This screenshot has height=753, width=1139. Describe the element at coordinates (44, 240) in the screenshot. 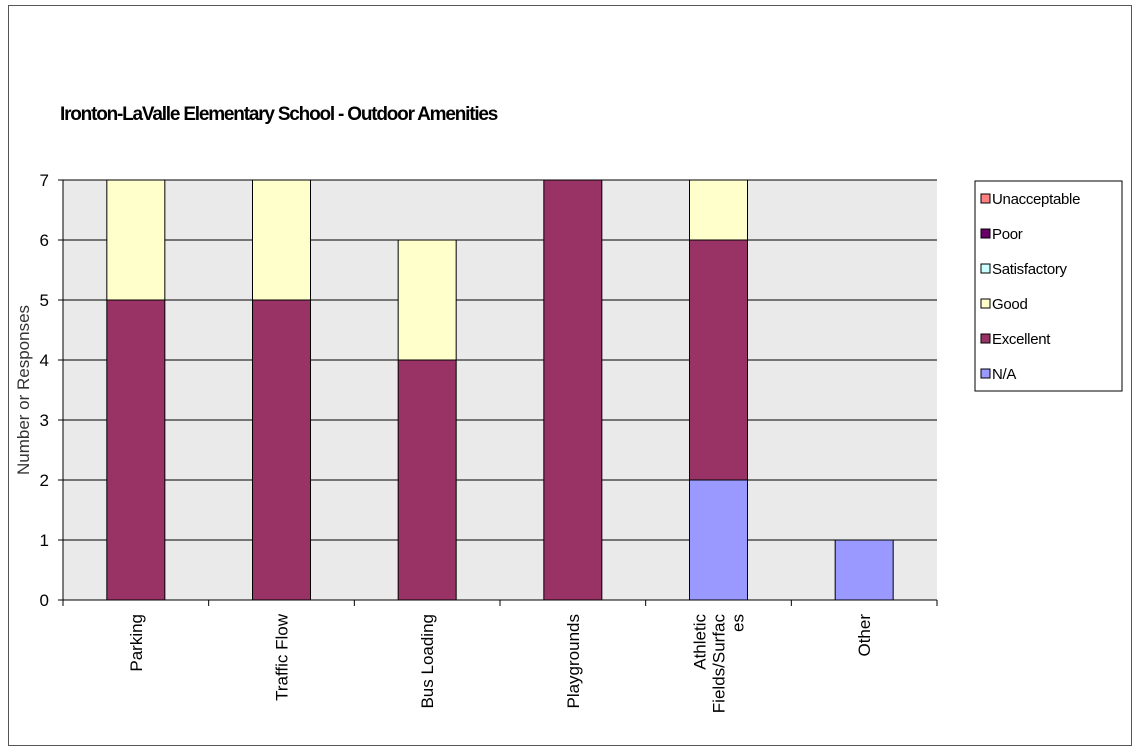

I see `y-tick-label: 6` at that location.